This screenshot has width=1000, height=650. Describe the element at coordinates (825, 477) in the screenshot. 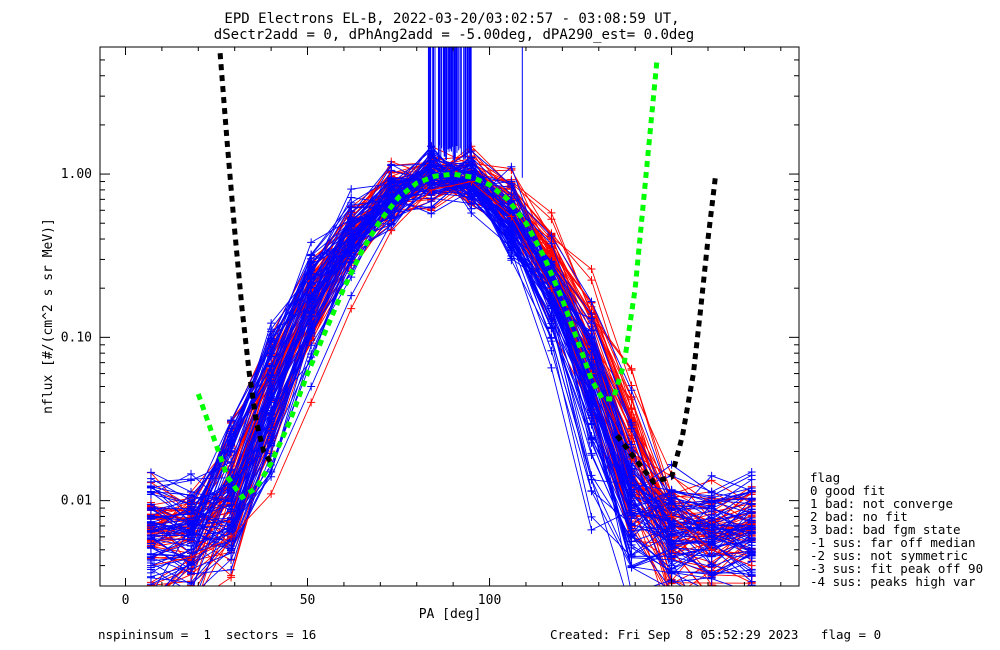

I see `flag-legend-title: flag` at that location.